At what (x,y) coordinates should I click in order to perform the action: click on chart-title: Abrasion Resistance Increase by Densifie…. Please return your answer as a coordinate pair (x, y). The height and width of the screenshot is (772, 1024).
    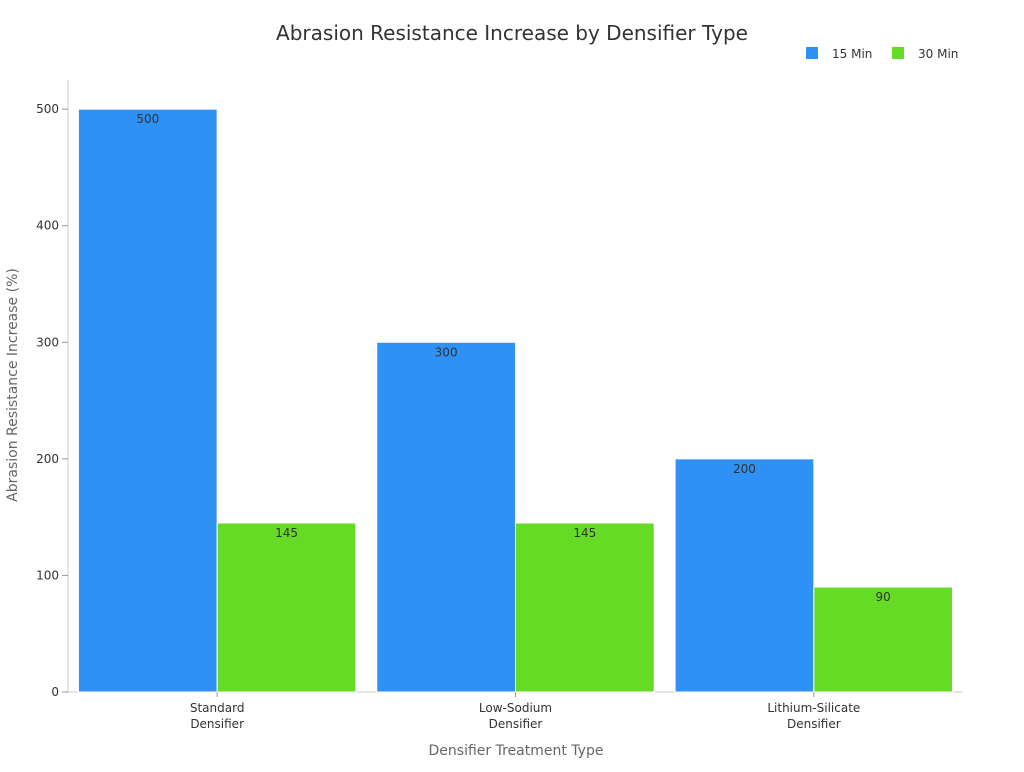
    Looking at the image, I should click on (512, 33).